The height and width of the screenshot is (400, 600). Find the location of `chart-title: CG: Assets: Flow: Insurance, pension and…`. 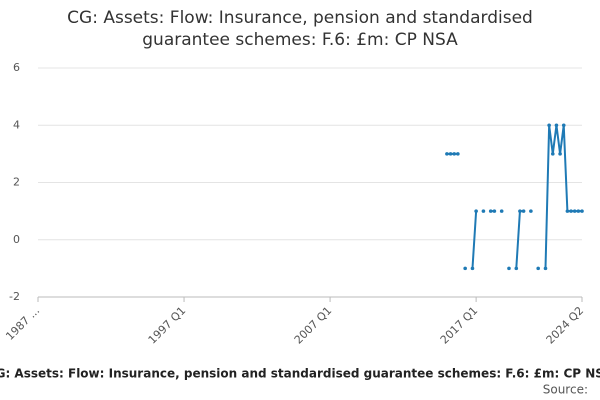

chart-title: CG: Assets: Flow: Insurance, pension and… is located at coordinates (300, 18).